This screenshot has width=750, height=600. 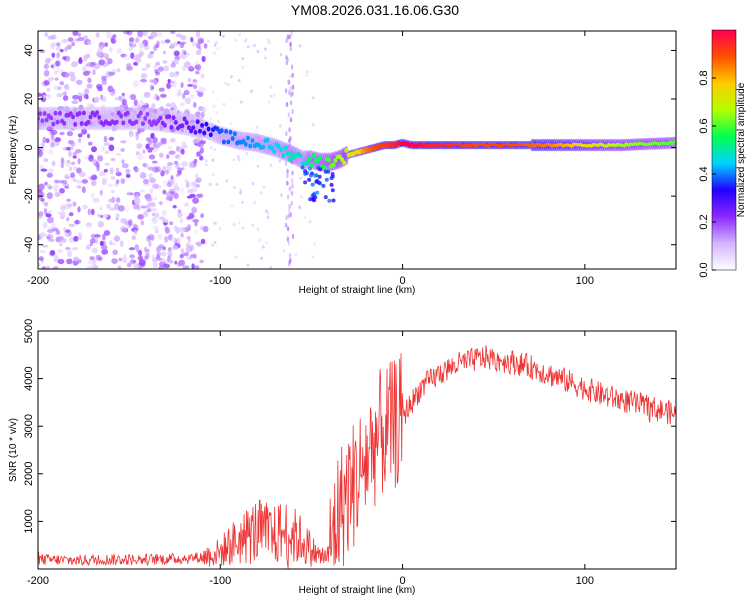 I want to click on x-tick-label: -200, so click(x=38, y=581).